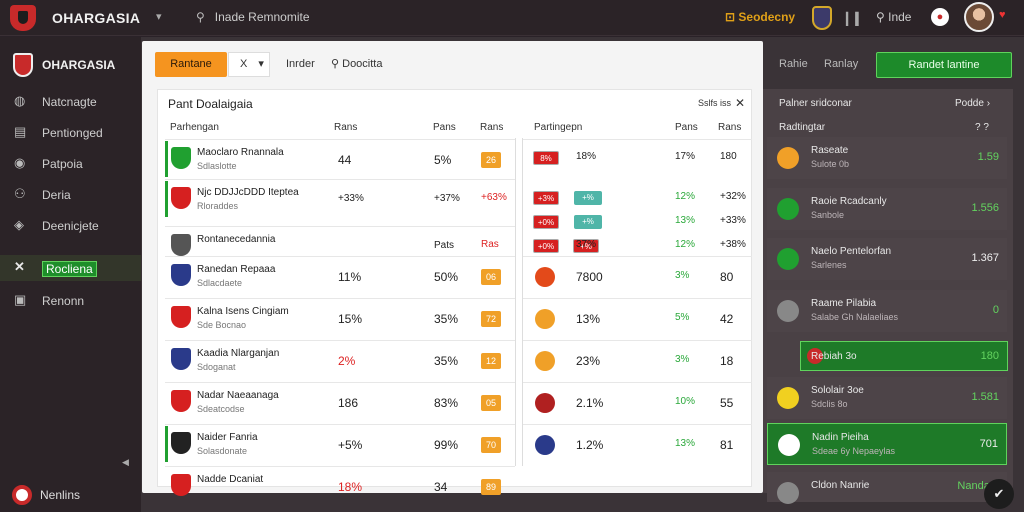 The width and height of the screenshot is (1024, 512). What do you see at coordinates (443, 160) in the screenshot?
I see `cell-value-2: 5%` at bounding box center [443, 160].